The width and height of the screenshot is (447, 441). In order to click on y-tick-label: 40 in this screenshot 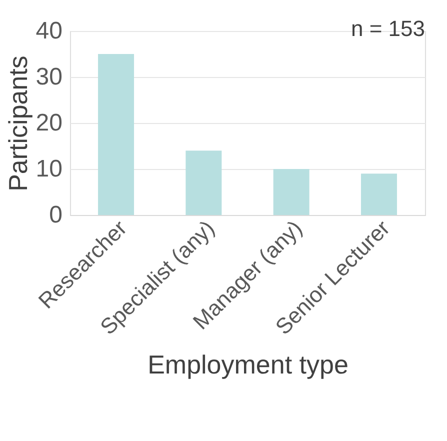, I will do `click(49, 31)`.